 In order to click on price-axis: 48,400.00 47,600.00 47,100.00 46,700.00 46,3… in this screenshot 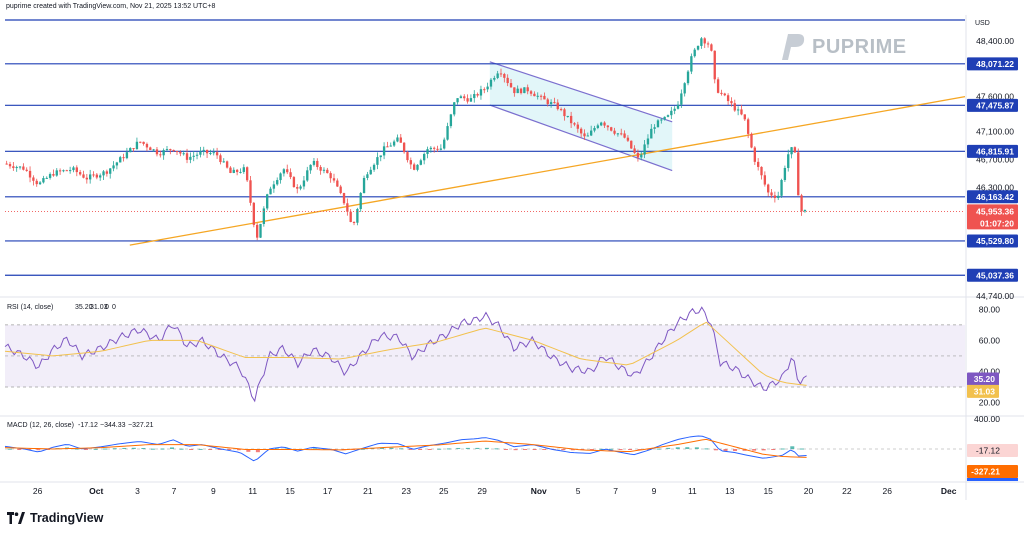, I will do `click(991, 257)`.